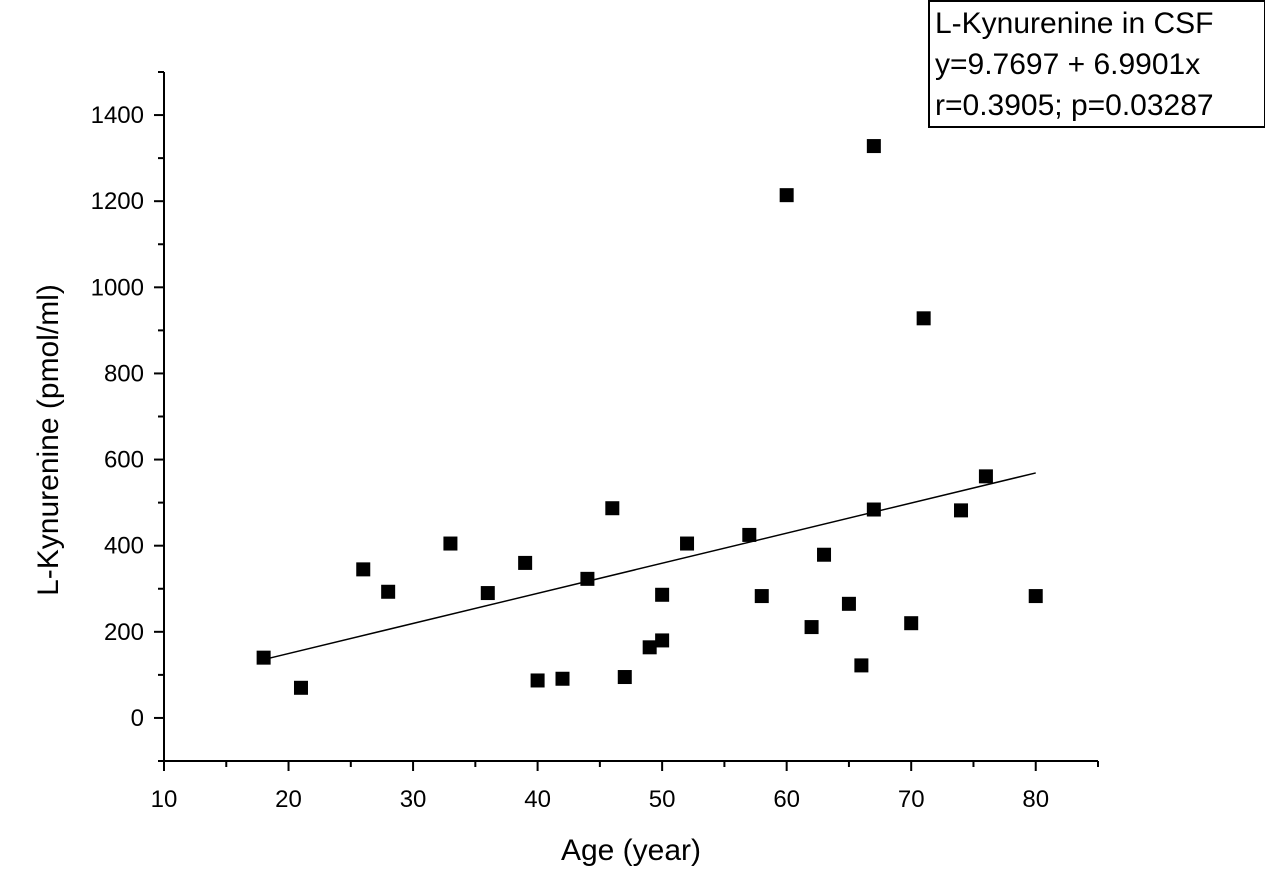  I want to click on fit-line, so click(649, 566).